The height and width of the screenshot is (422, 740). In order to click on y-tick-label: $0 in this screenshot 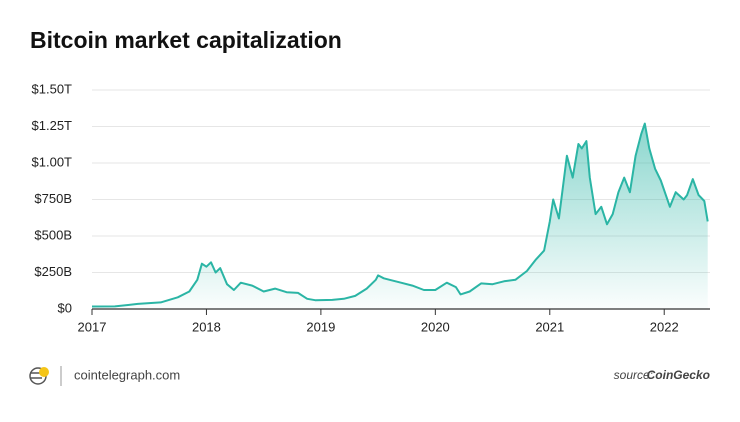, I will do `click(65, 307)`.